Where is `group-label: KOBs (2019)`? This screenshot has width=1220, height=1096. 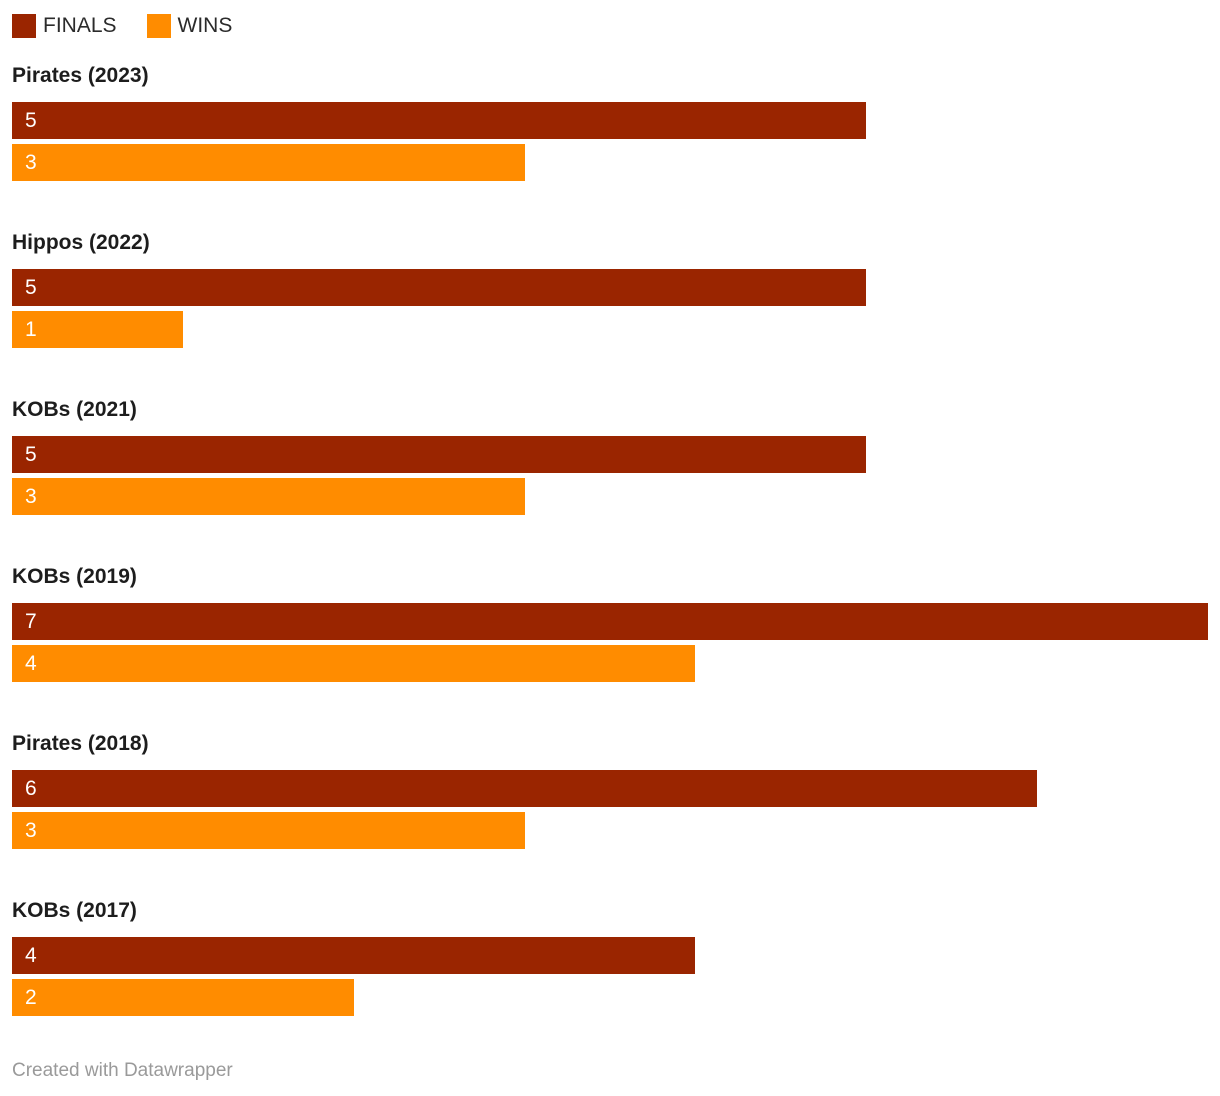 group-label: KOBs (2019) is located at coordinates (74, 576).